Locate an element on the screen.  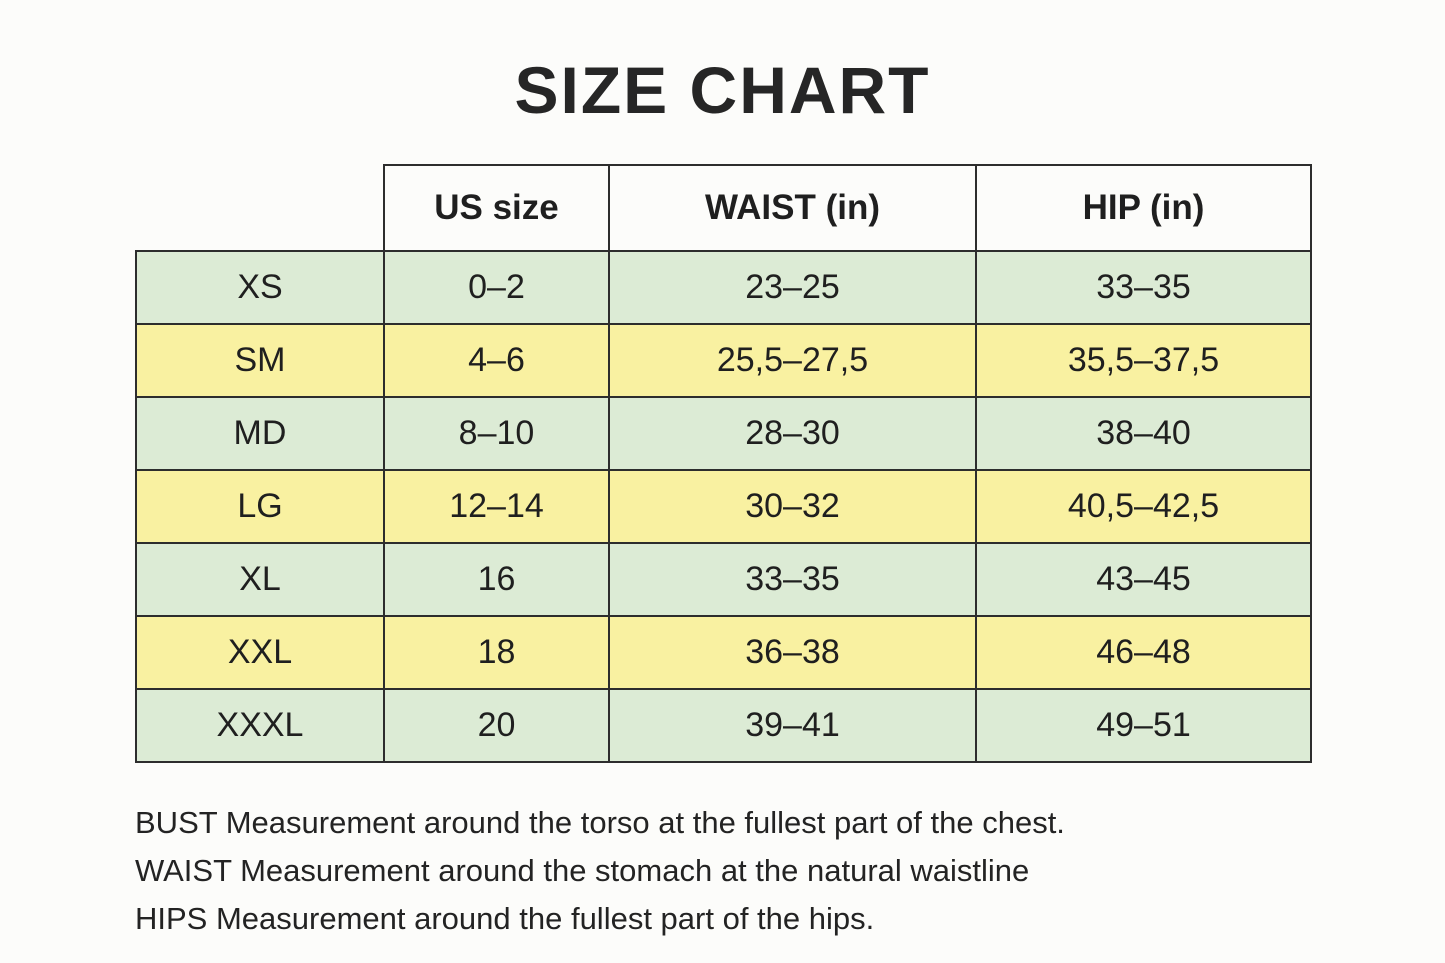
waist-cell: 30–32 is located at coordinates (792, 506).